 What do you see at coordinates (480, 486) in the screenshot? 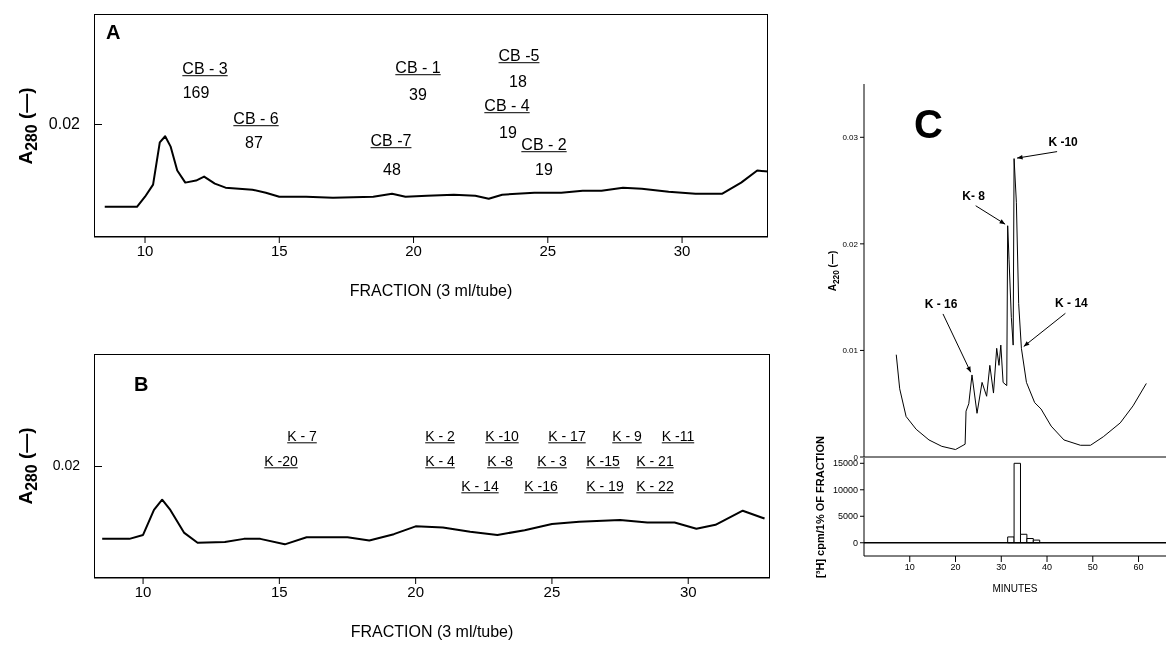
I see `text: K - 14` at bounding box center [480, 486].